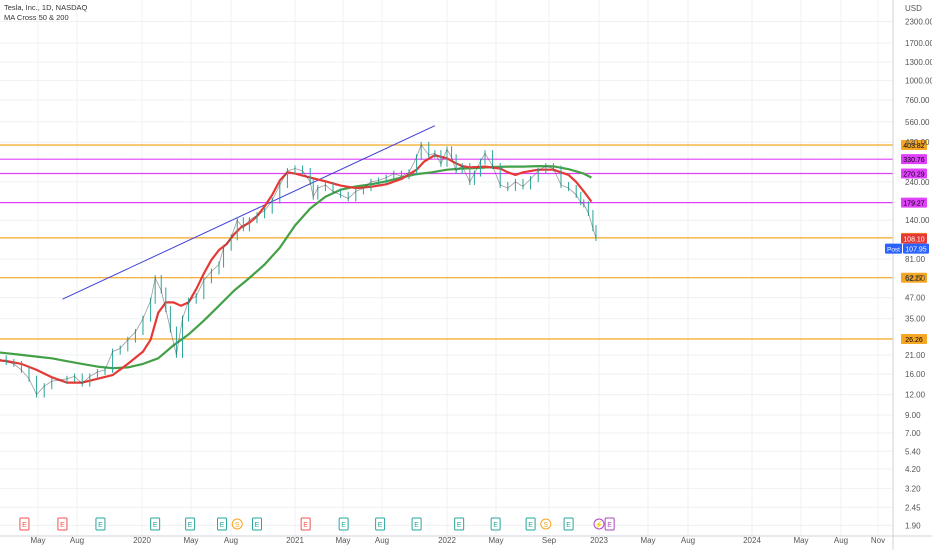  I want to click on y-tick-label: 1.90, so click(913, 525).